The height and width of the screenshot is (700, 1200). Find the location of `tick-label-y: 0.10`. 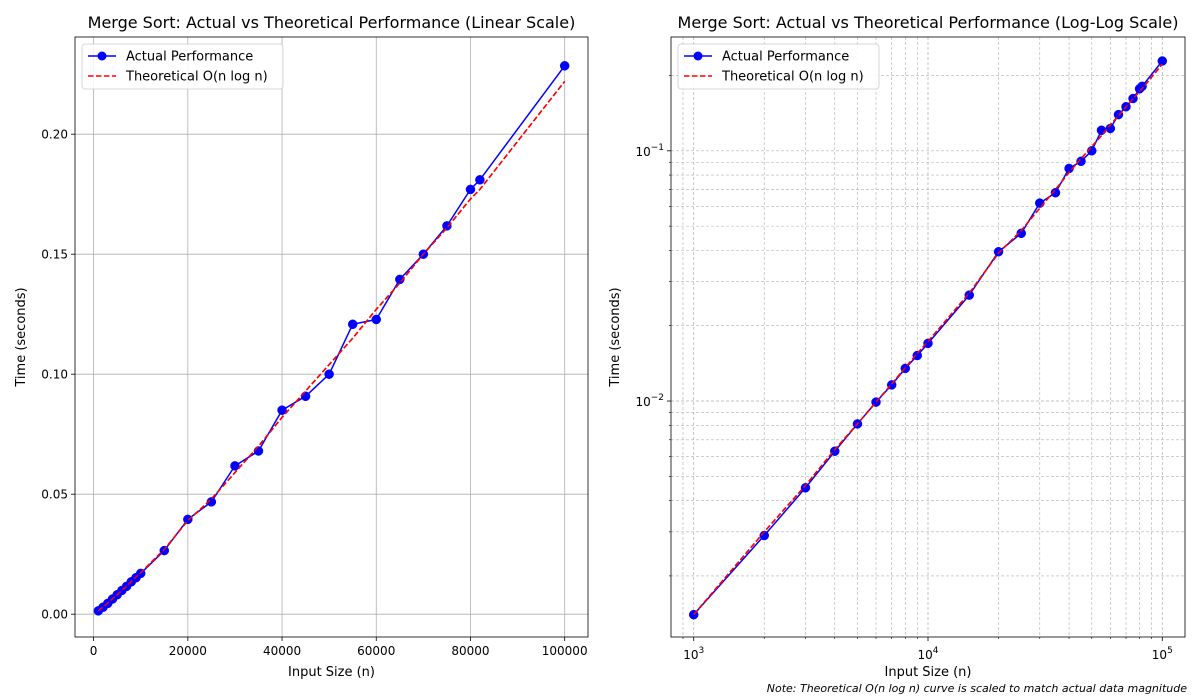

tick-label-y: 0.10 is located at coordinates (54, 375).